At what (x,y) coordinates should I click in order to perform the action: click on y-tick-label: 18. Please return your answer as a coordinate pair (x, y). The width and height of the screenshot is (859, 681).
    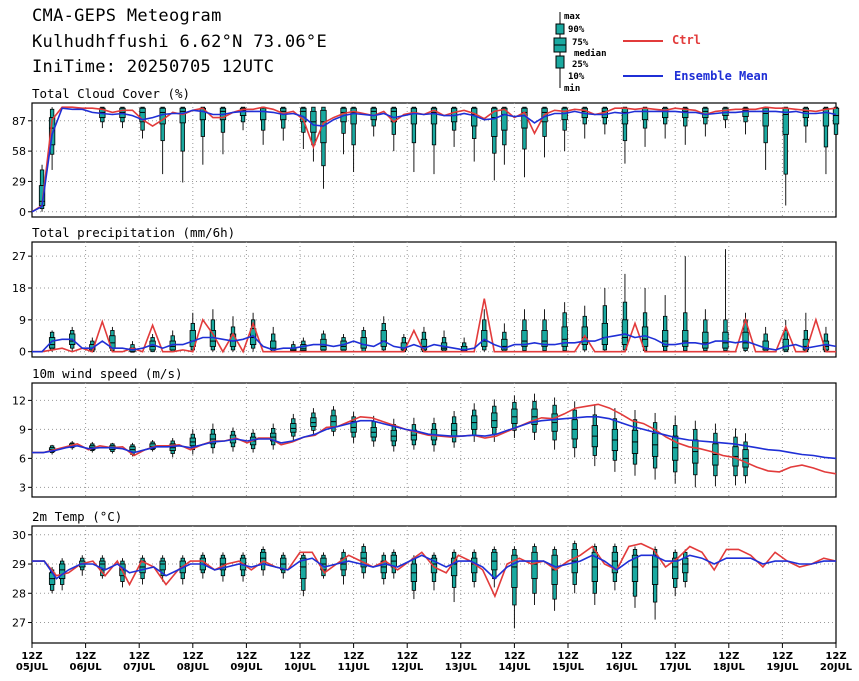
    Looking at the image, I should click on (19, 288).